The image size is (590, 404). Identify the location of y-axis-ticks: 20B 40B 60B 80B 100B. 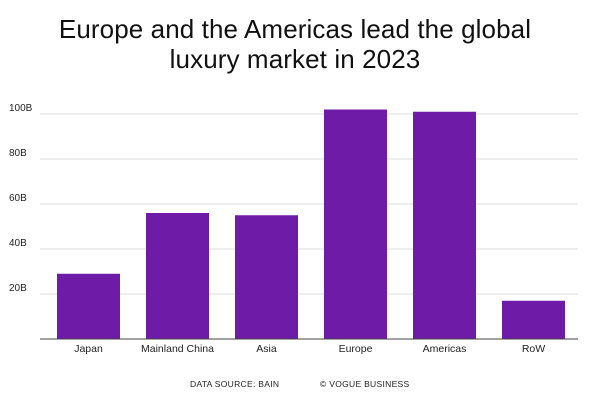
(21, 198).